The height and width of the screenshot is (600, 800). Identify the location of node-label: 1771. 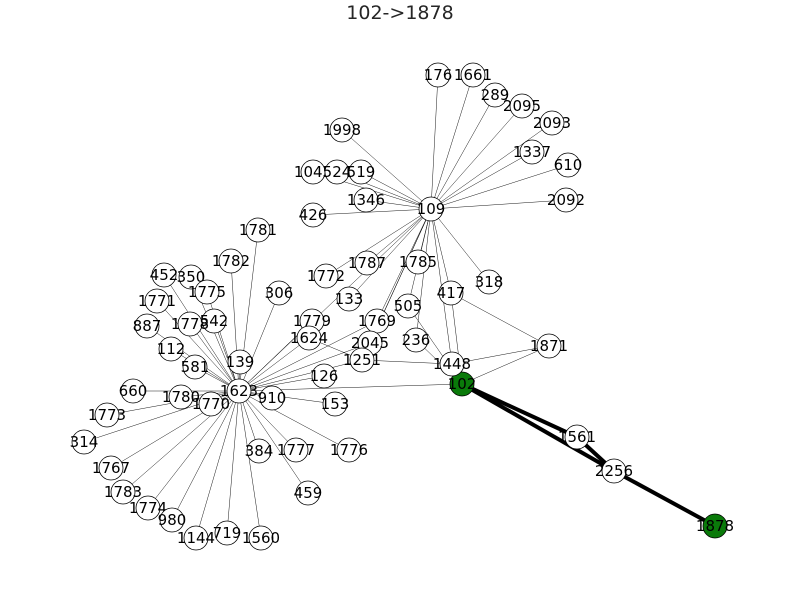
(157, 301).